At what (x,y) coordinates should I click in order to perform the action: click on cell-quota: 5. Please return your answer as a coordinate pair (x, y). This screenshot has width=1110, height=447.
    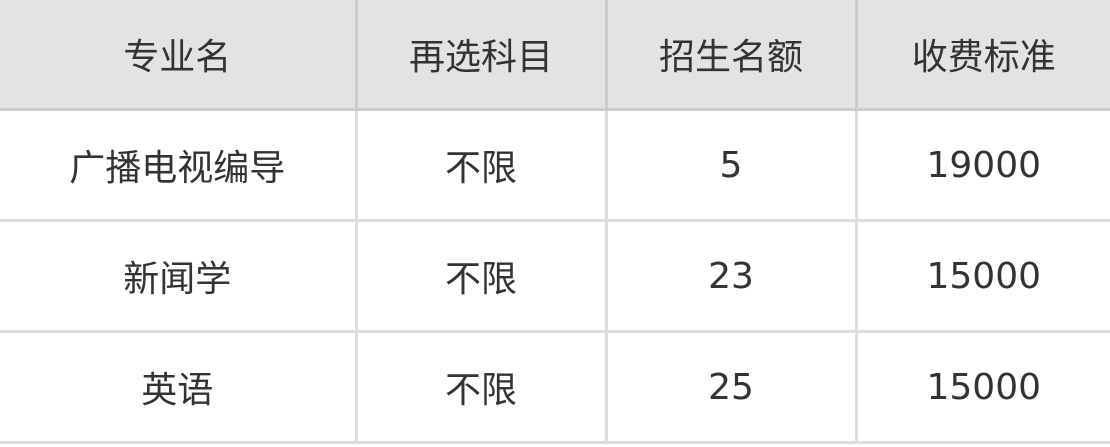
    Looking at the image, I should click on (731, 165).